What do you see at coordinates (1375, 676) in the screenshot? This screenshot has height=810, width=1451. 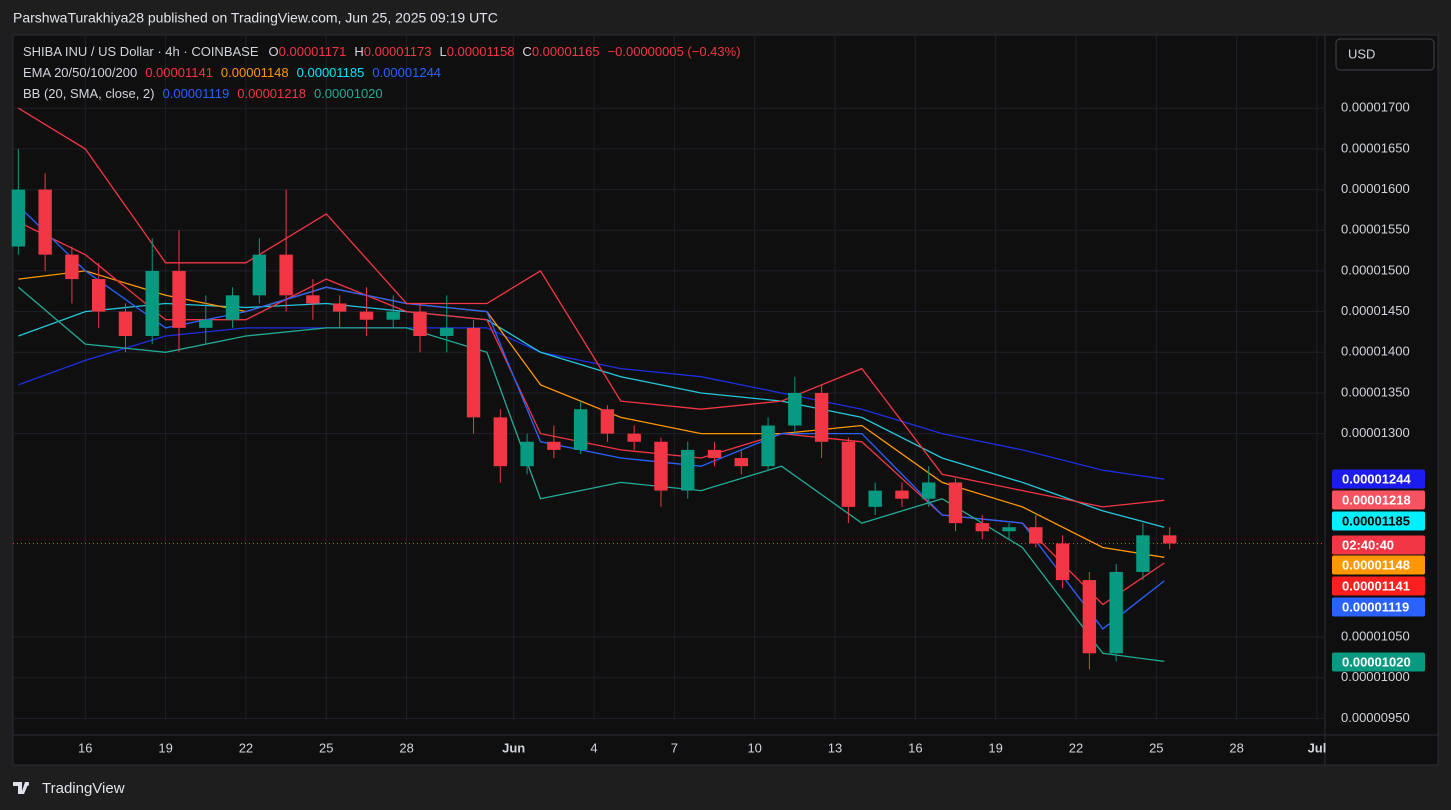 I see `y-tick-label: 0.00001000` at bounding box center [1375, 676].